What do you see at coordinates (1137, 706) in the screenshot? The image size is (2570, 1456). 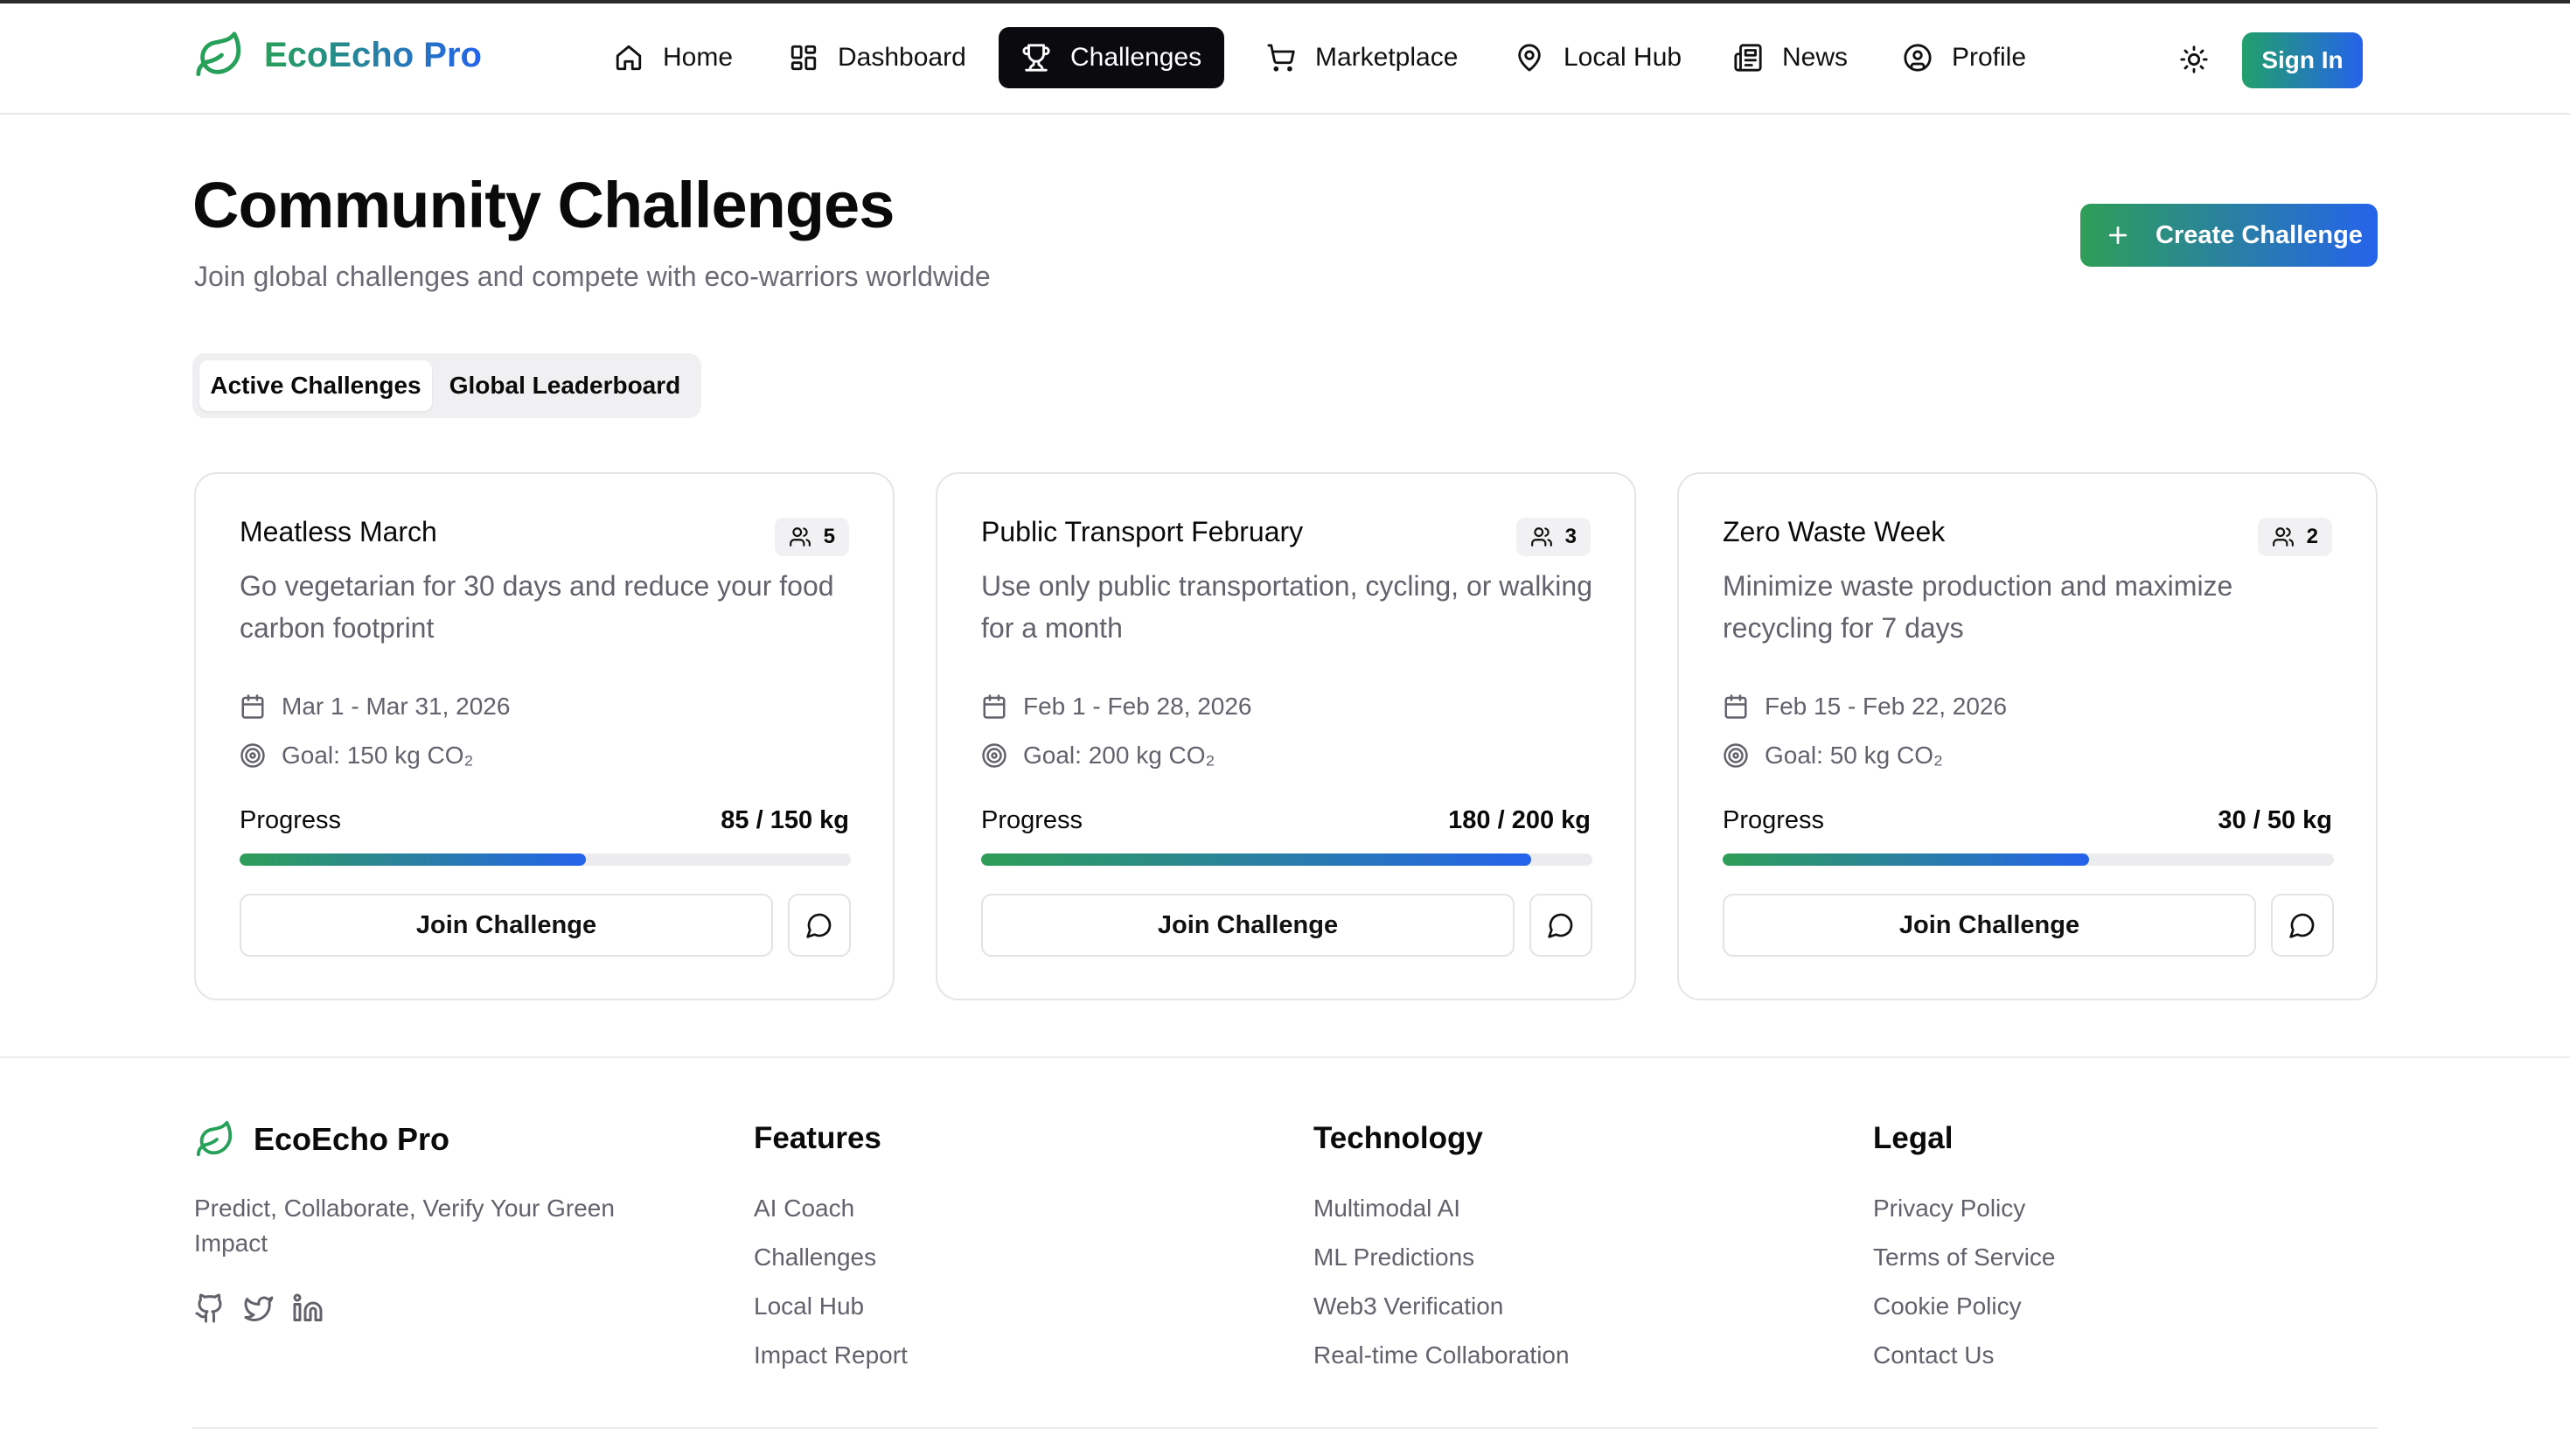 I see `date-range: Feb 1 - Feb 28, 2026` at bounding box center [1137, 706].